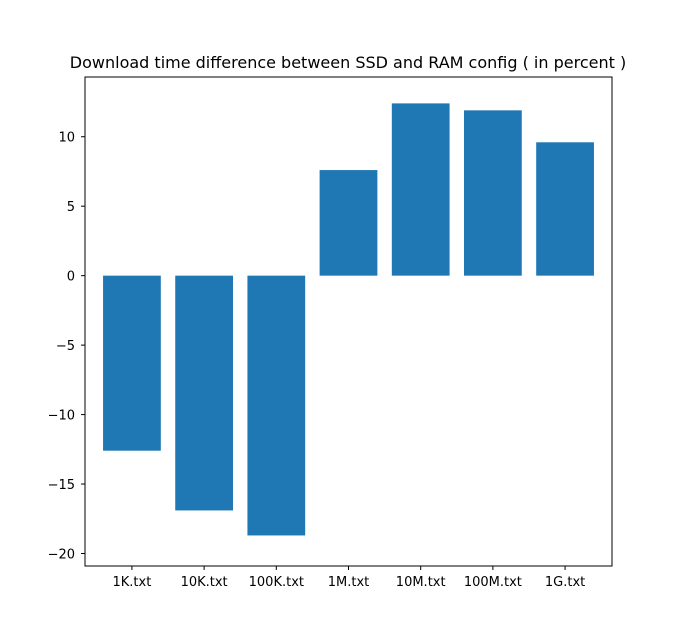  Describe the element at coordinates (71, 207) in the screenshot. I see `y-tick-label: 5` at that location.